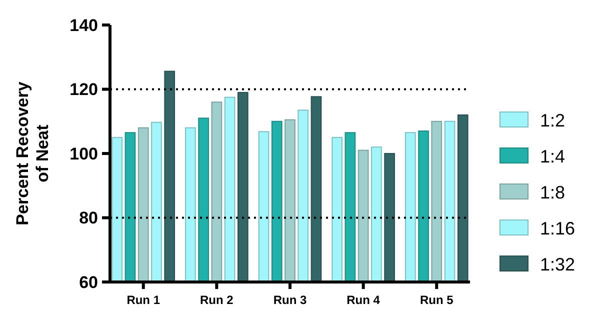 The height and width of the screenshot is (314, 600). Describe the element at coordinates (437, 300) in the screenshot. I see `x-tick-label: Run 5` at that location.